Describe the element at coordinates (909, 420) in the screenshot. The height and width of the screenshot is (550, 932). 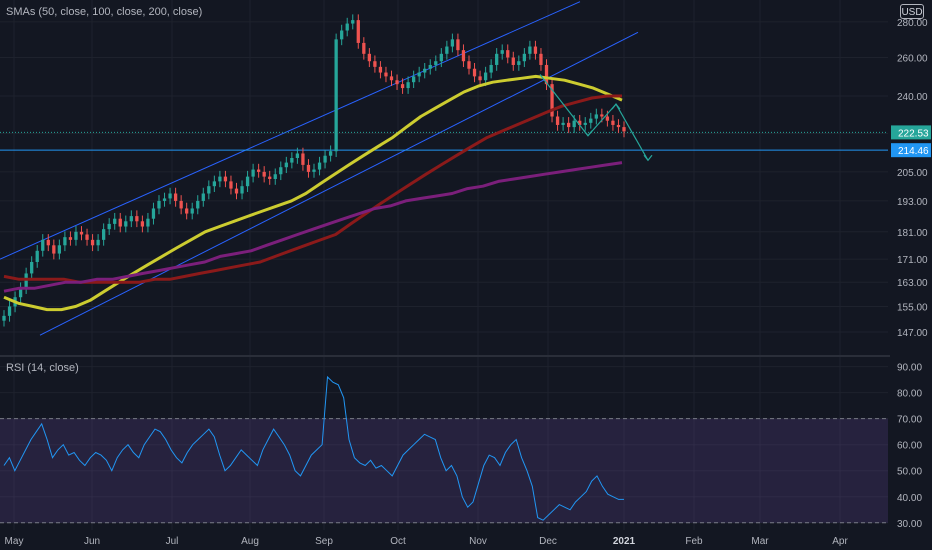
I see `rsi-tick-label: 70.00` at that location.